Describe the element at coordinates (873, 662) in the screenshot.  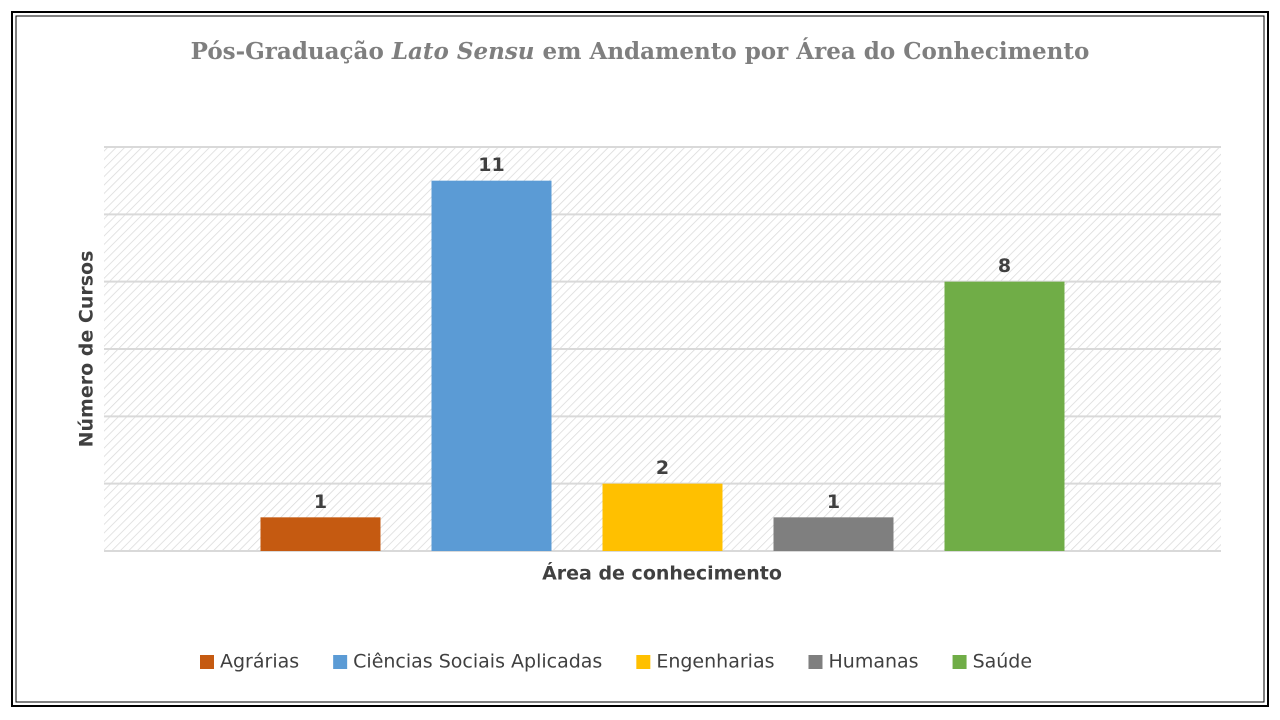
I see `legend-label: Humanas` at that location.